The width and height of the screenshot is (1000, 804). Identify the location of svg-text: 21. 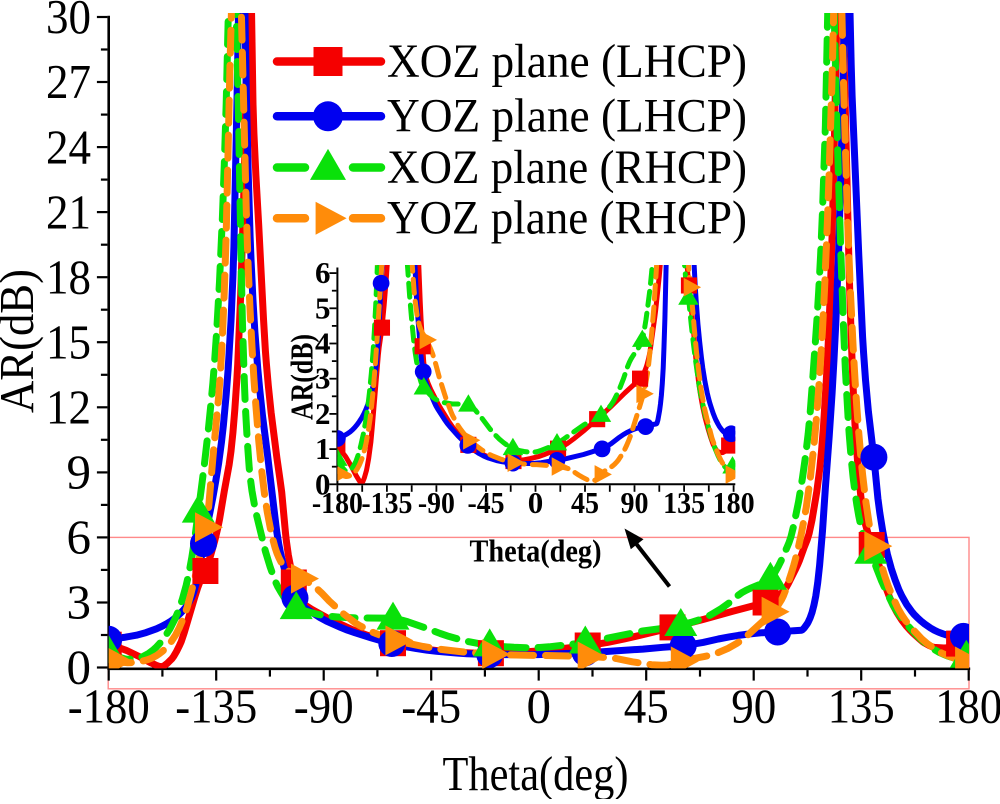
(68, 211).